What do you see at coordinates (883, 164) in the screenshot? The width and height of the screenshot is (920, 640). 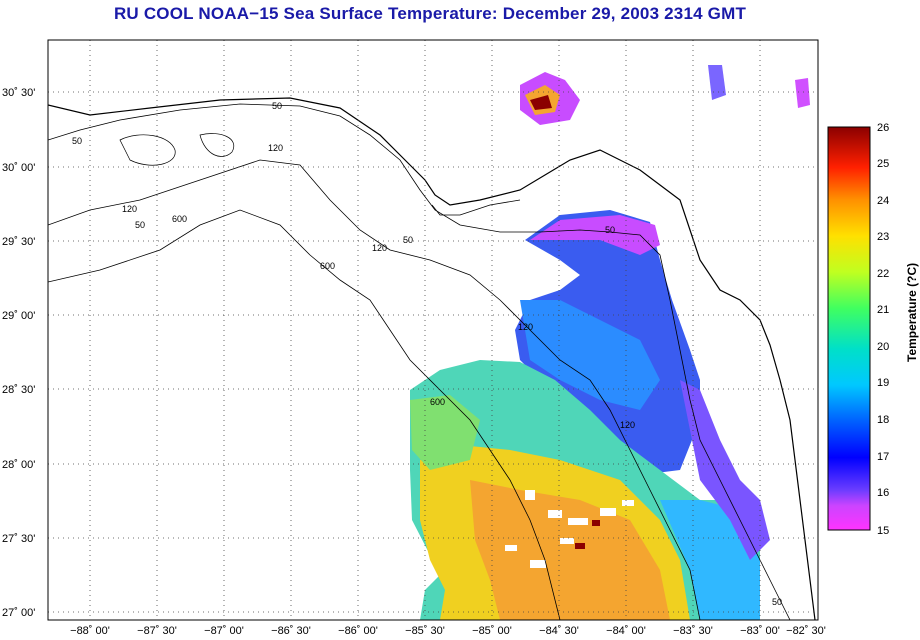 I see `colorbar-tick-label: 25` at bounding box center [883, 164].